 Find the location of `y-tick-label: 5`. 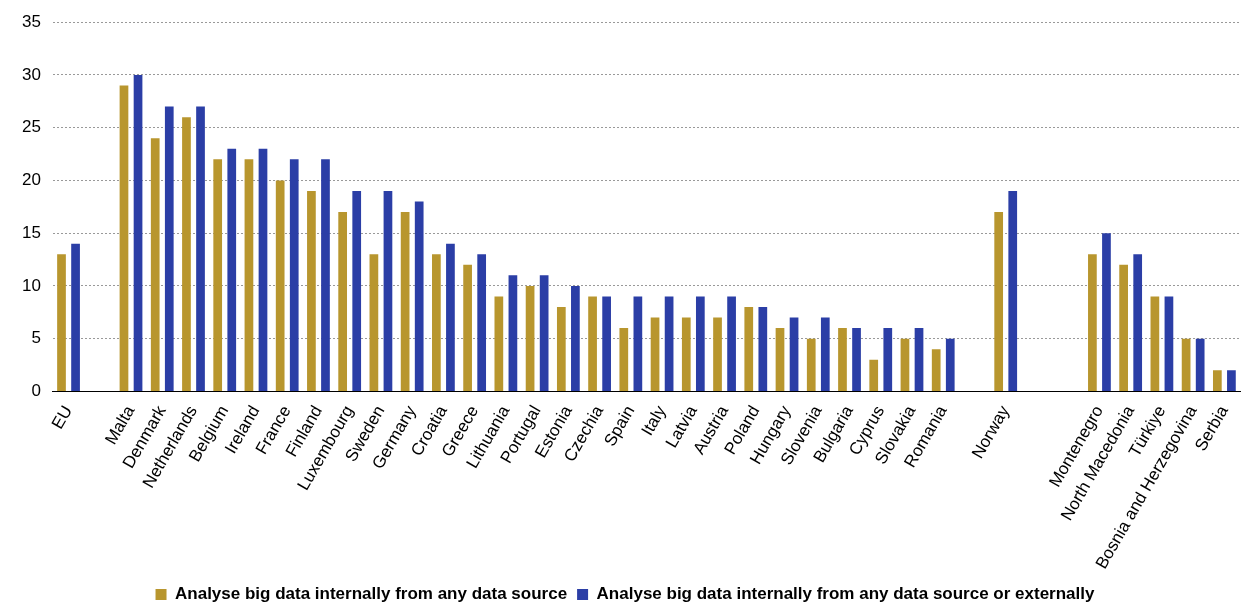

y-tick-label: 5 is located at coordinates (36, 338).